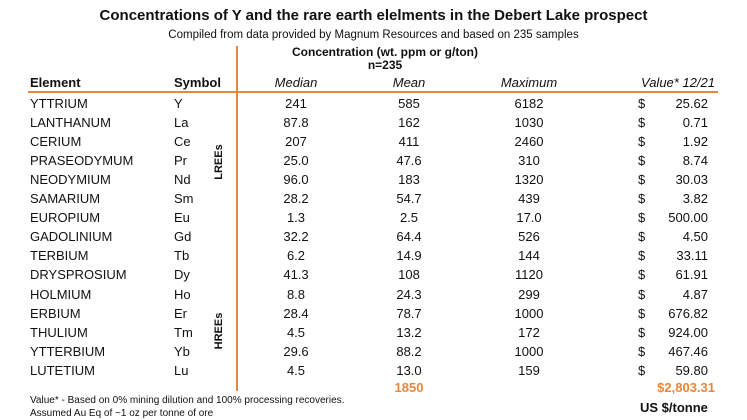 The width and height of the screenshot is (747, 420). I want to click on element-cell: PRASEODYMUM, so click(82, 161).